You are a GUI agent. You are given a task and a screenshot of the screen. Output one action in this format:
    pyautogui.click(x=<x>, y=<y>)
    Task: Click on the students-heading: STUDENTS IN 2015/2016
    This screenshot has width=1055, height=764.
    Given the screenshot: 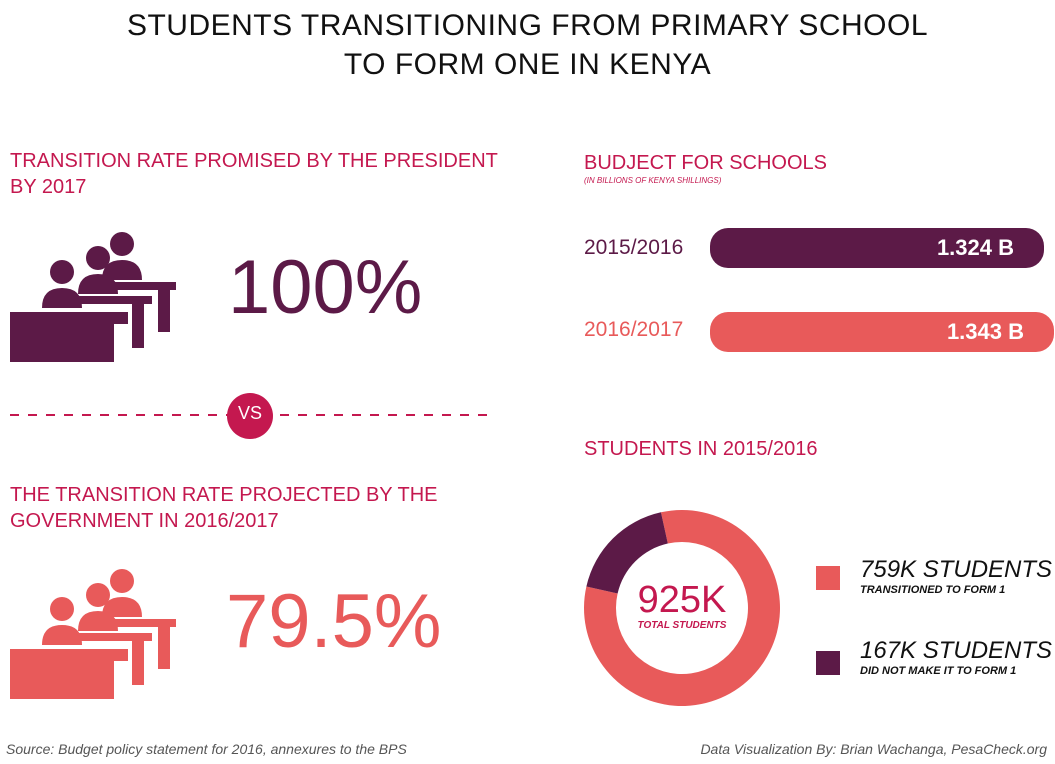 What is the action you would take?
    pyautogui.click(x=701, y=449)
    